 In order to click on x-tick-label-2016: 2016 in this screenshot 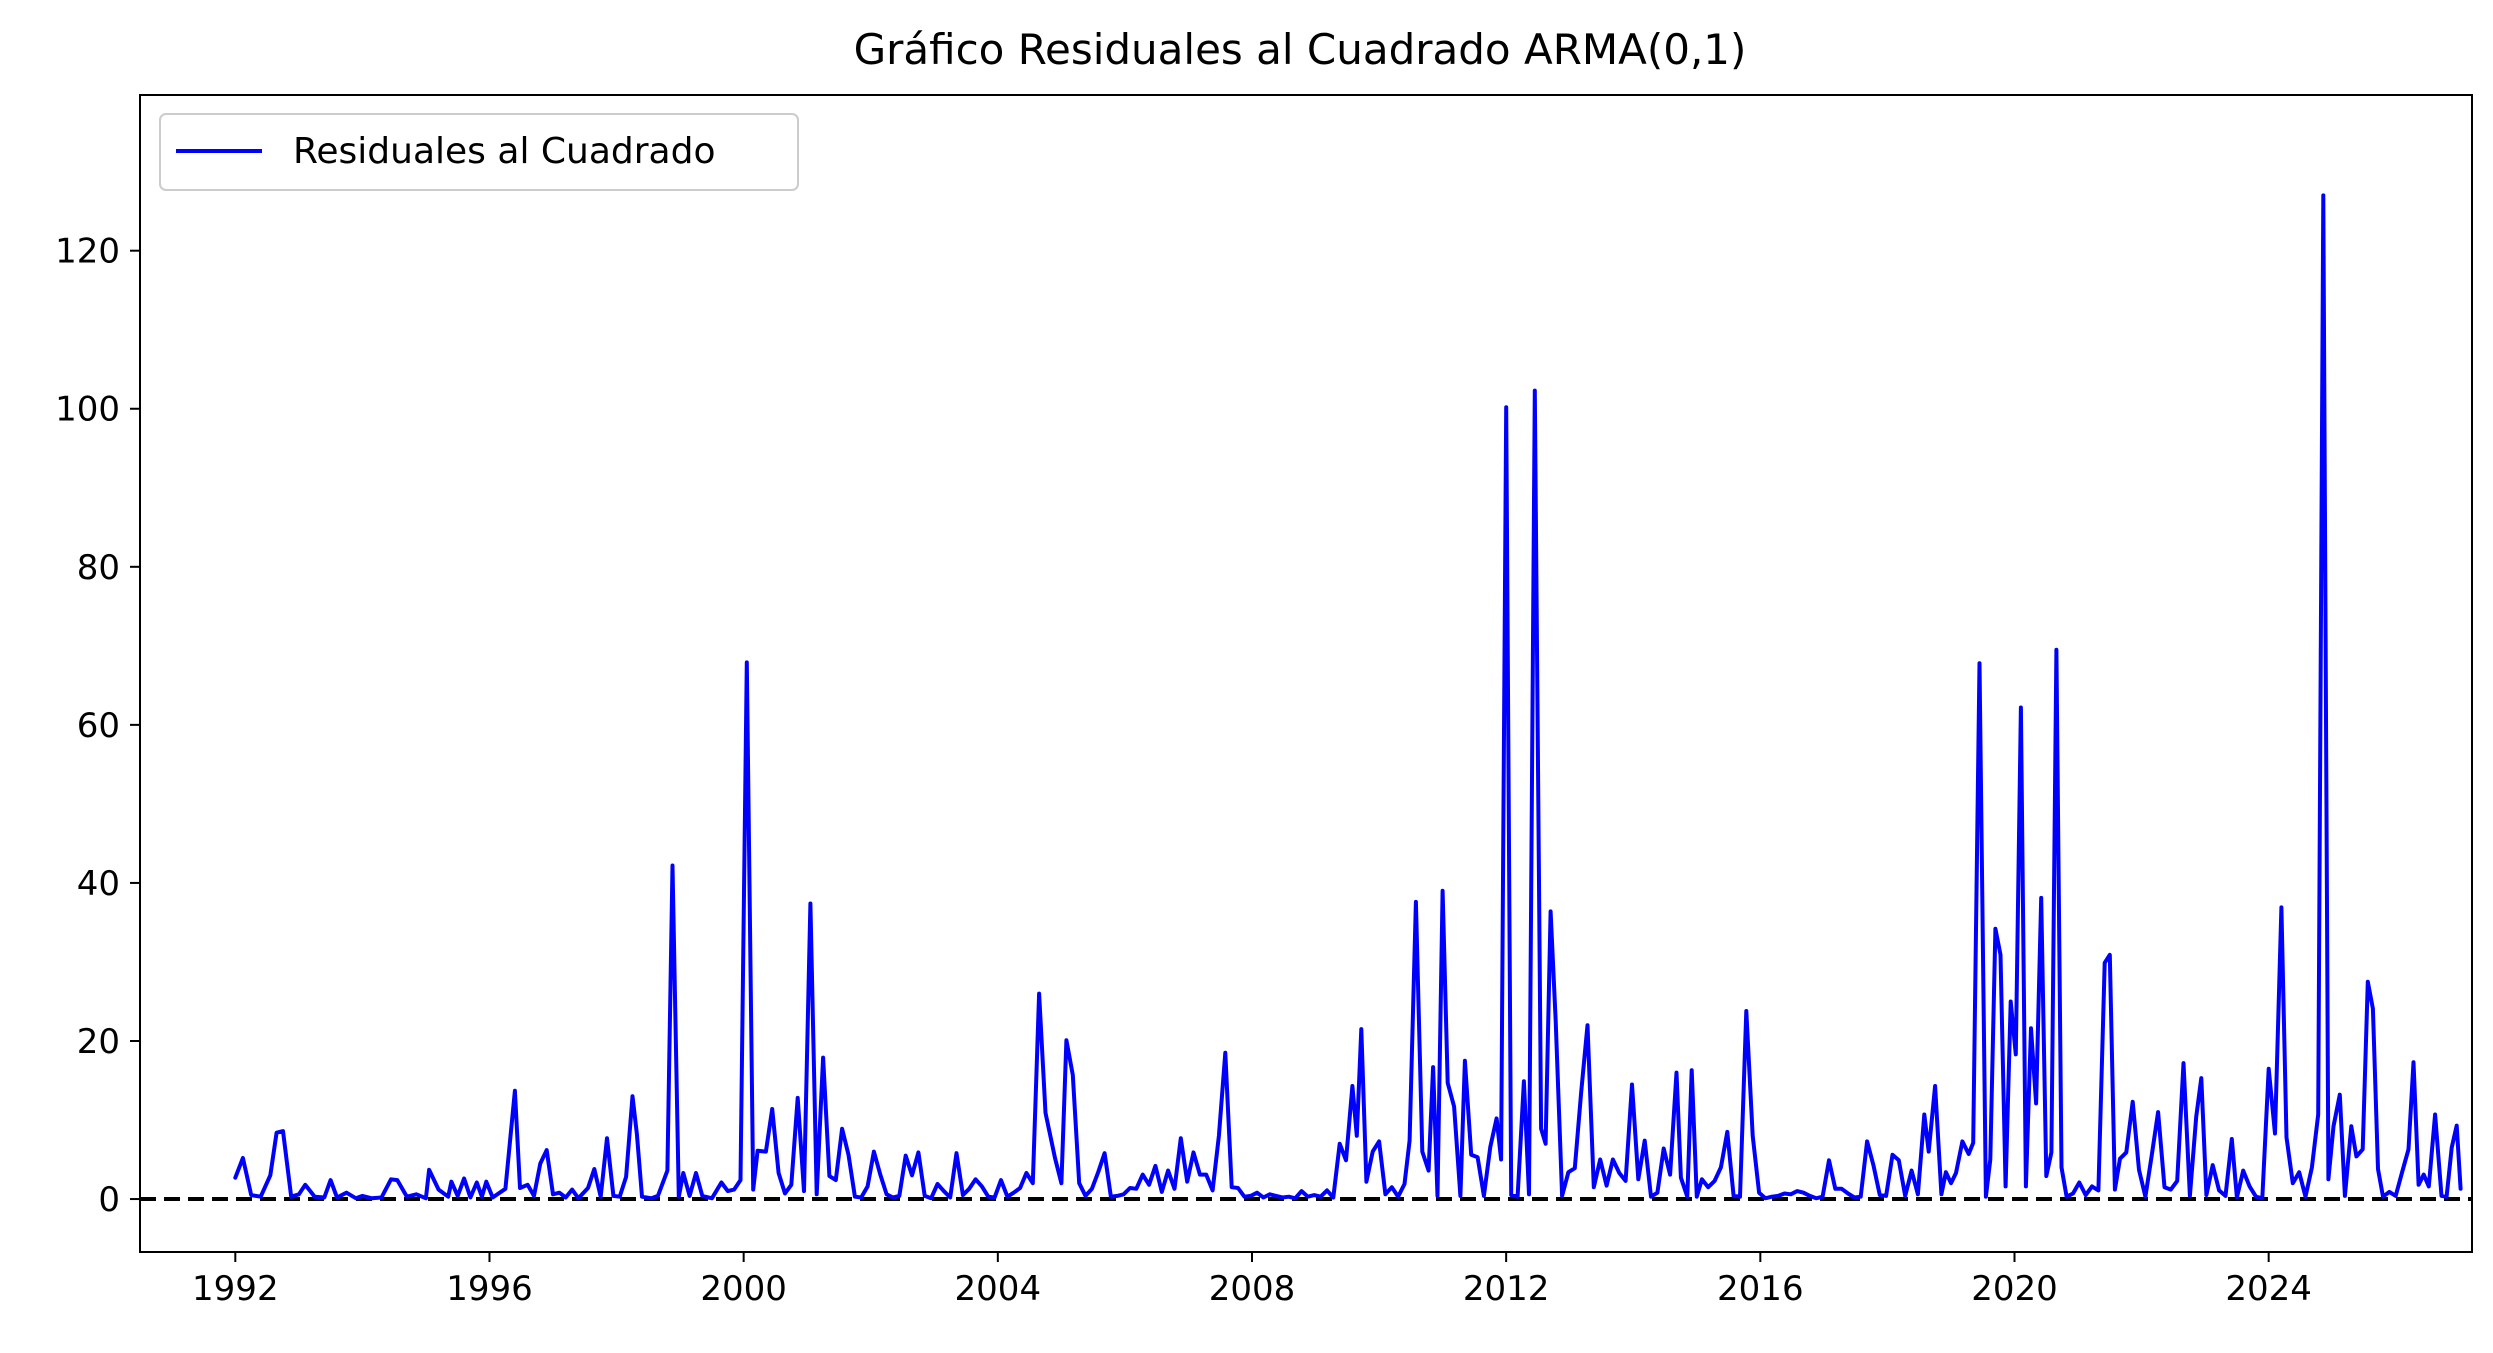, I will do `click(1760, 1289)`.